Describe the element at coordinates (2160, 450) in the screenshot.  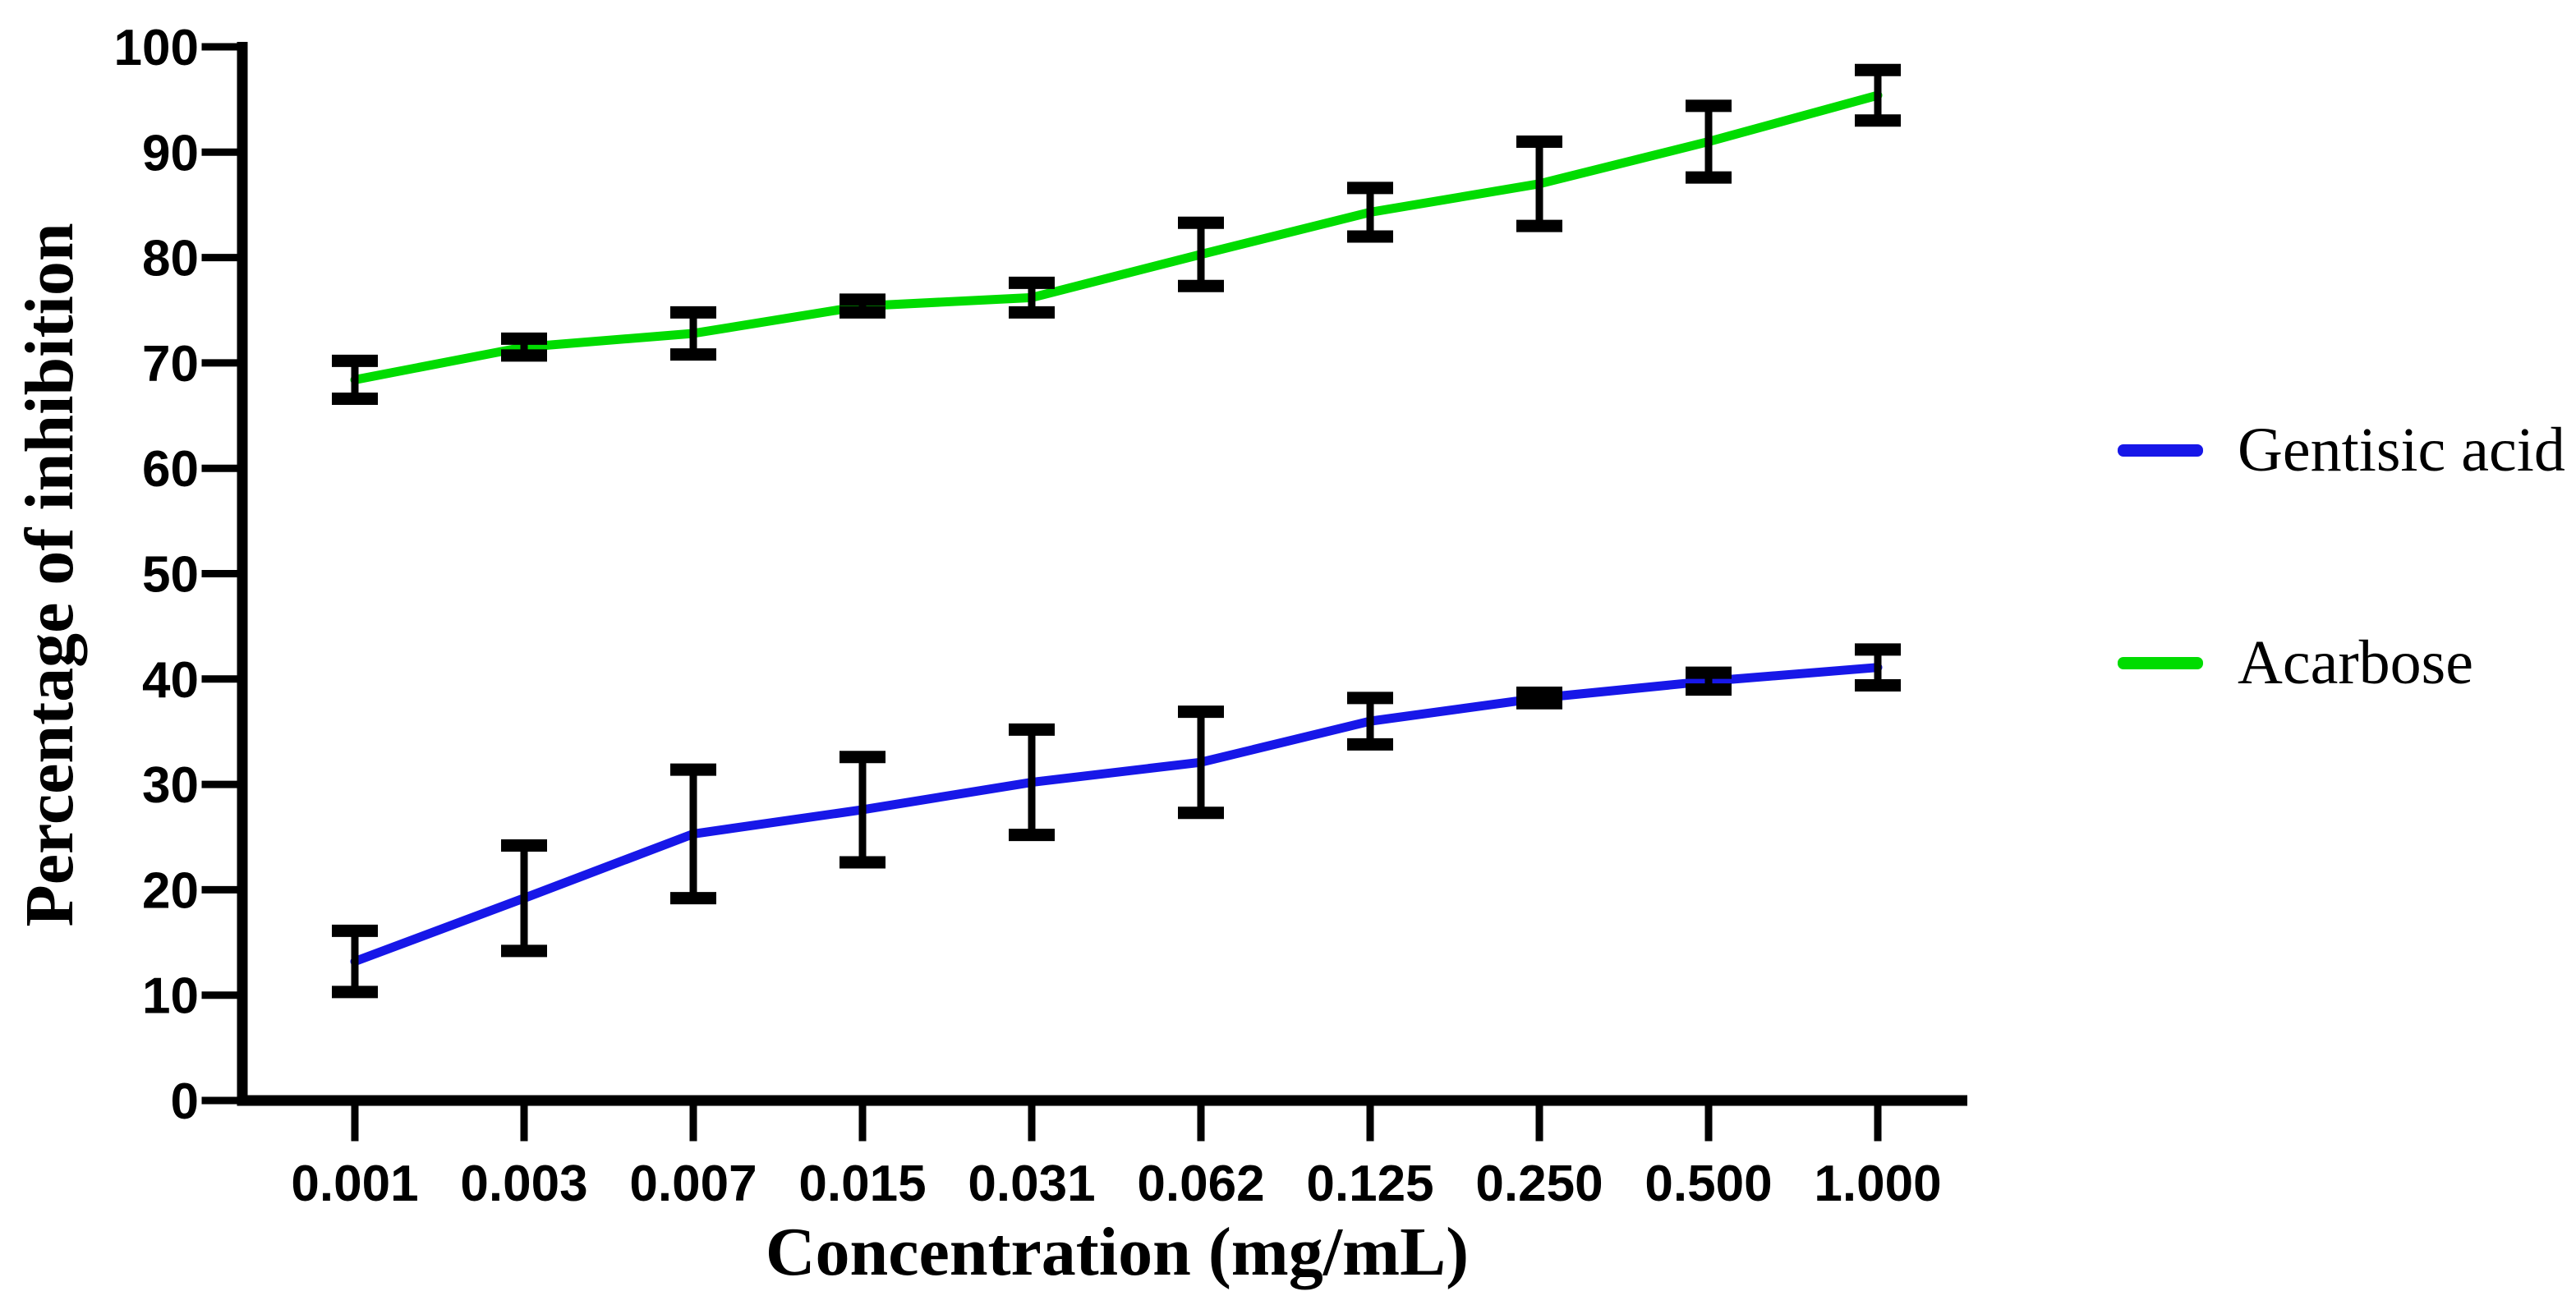
I see `gentisic-acid-line-swatch` at that location.